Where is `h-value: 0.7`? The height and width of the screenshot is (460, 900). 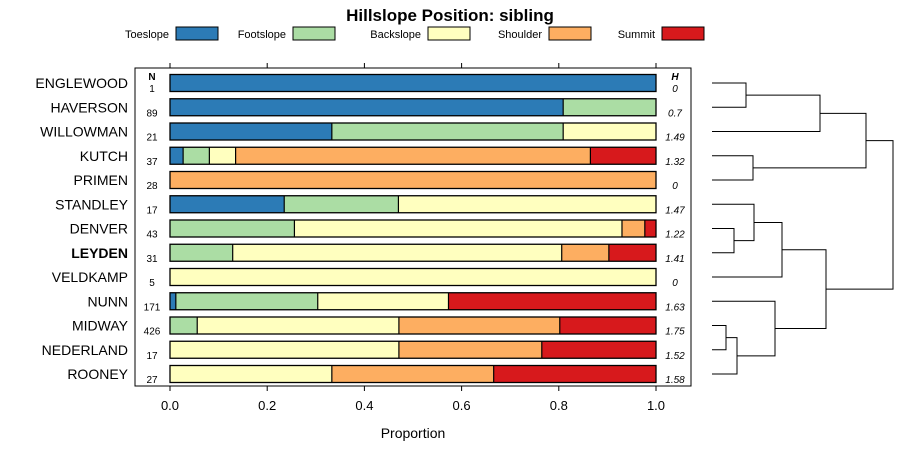
h-value: 0.7 is located at coordinates (675, 113).